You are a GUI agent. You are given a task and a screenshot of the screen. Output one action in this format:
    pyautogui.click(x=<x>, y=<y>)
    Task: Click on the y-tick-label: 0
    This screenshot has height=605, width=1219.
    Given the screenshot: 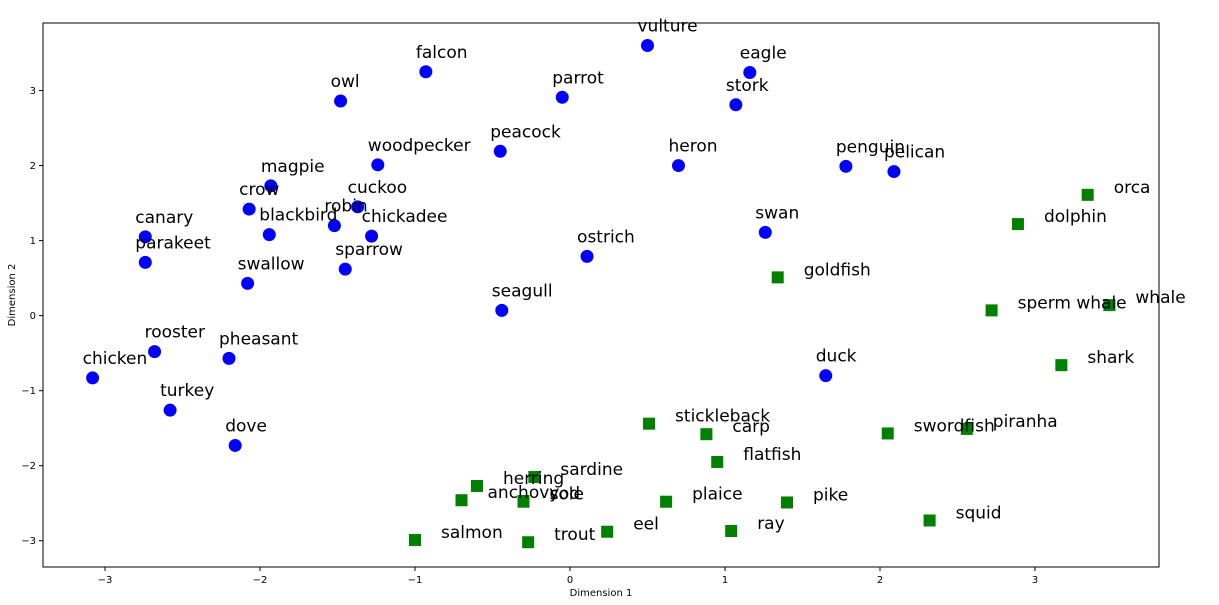 What is the action you would take?
    pyautogui.click(x=33, y=316)
    